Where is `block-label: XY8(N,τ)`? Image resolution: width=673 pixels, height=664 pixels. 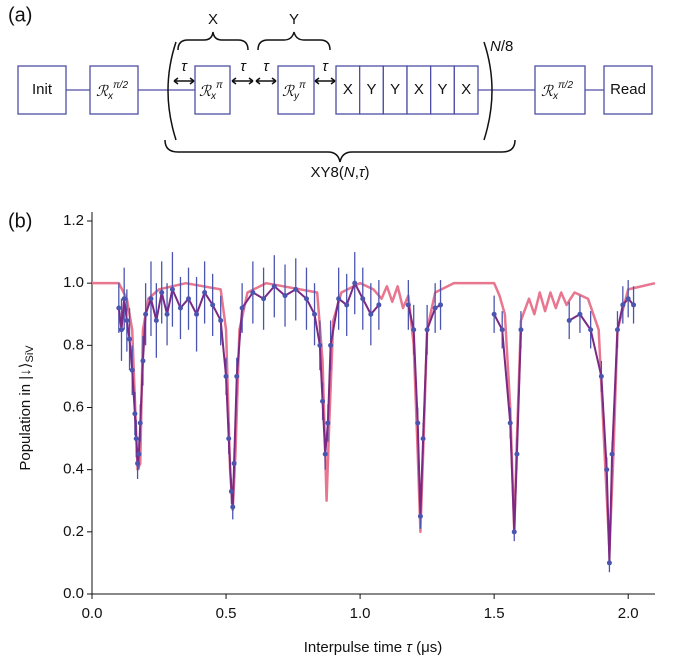
block-label: XY8(N,τ) is located at coordinates (340, 172).